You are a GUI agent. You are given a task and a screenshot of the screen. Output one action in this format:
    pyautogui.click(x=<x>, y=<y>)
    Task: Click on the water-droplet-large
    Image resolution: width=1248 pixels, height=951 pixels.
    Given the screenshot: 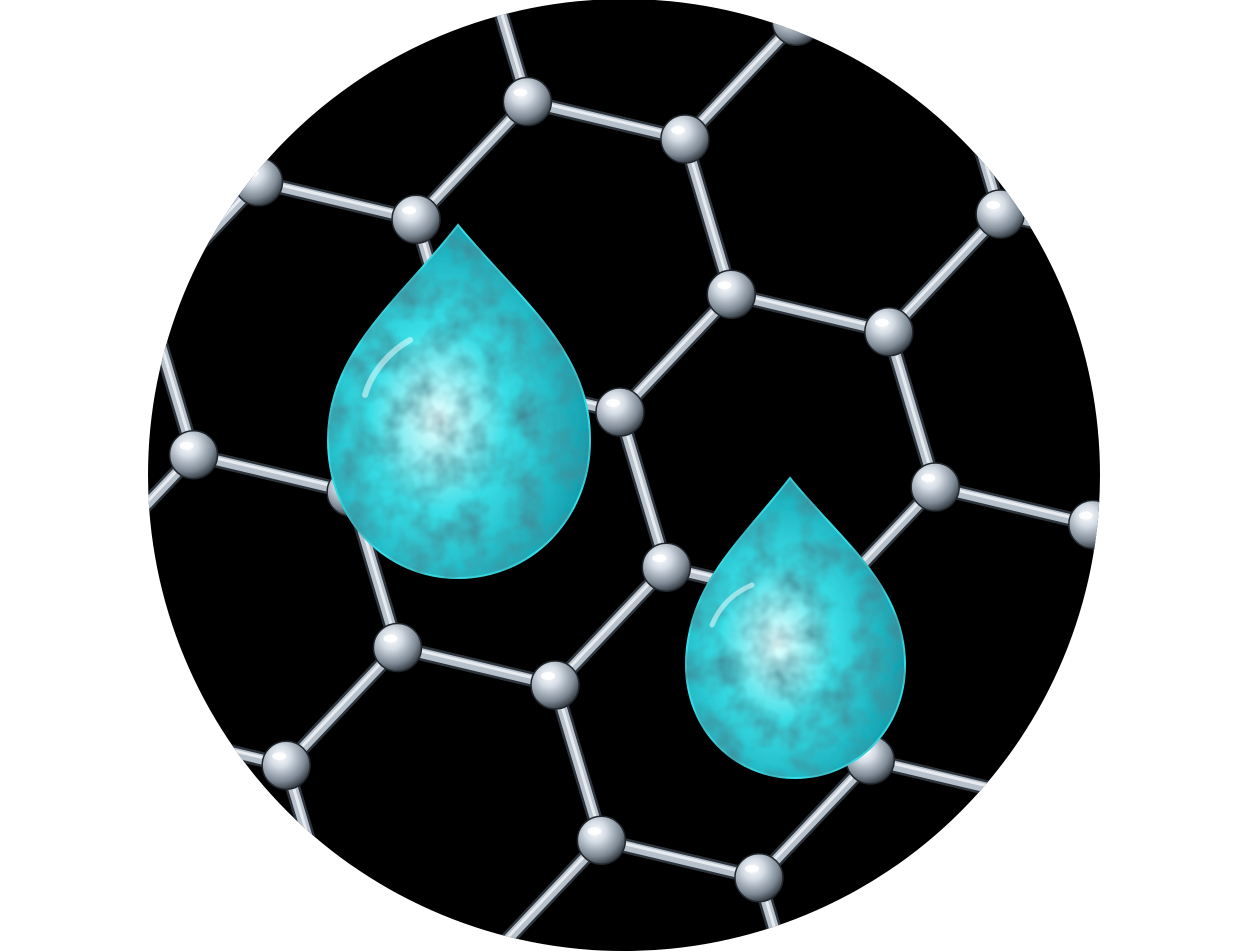 What is the action you would take?
    pyautogui.click(x=459, y=401)
    